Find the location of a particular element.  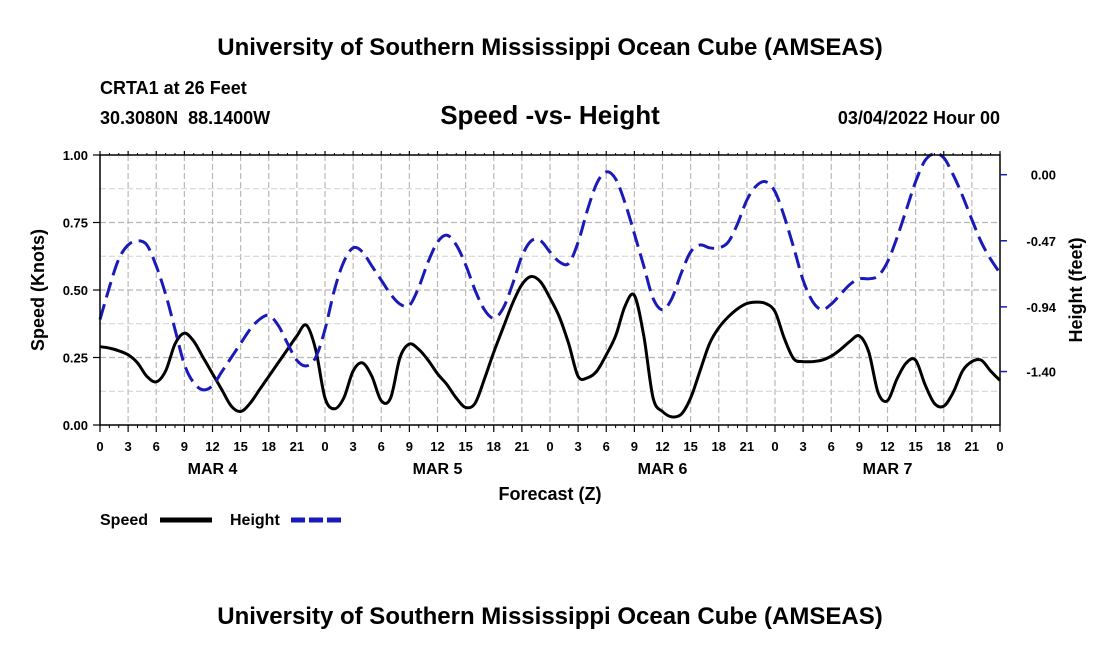

day-label: MAR 6 is located at coordinates (663, 469).